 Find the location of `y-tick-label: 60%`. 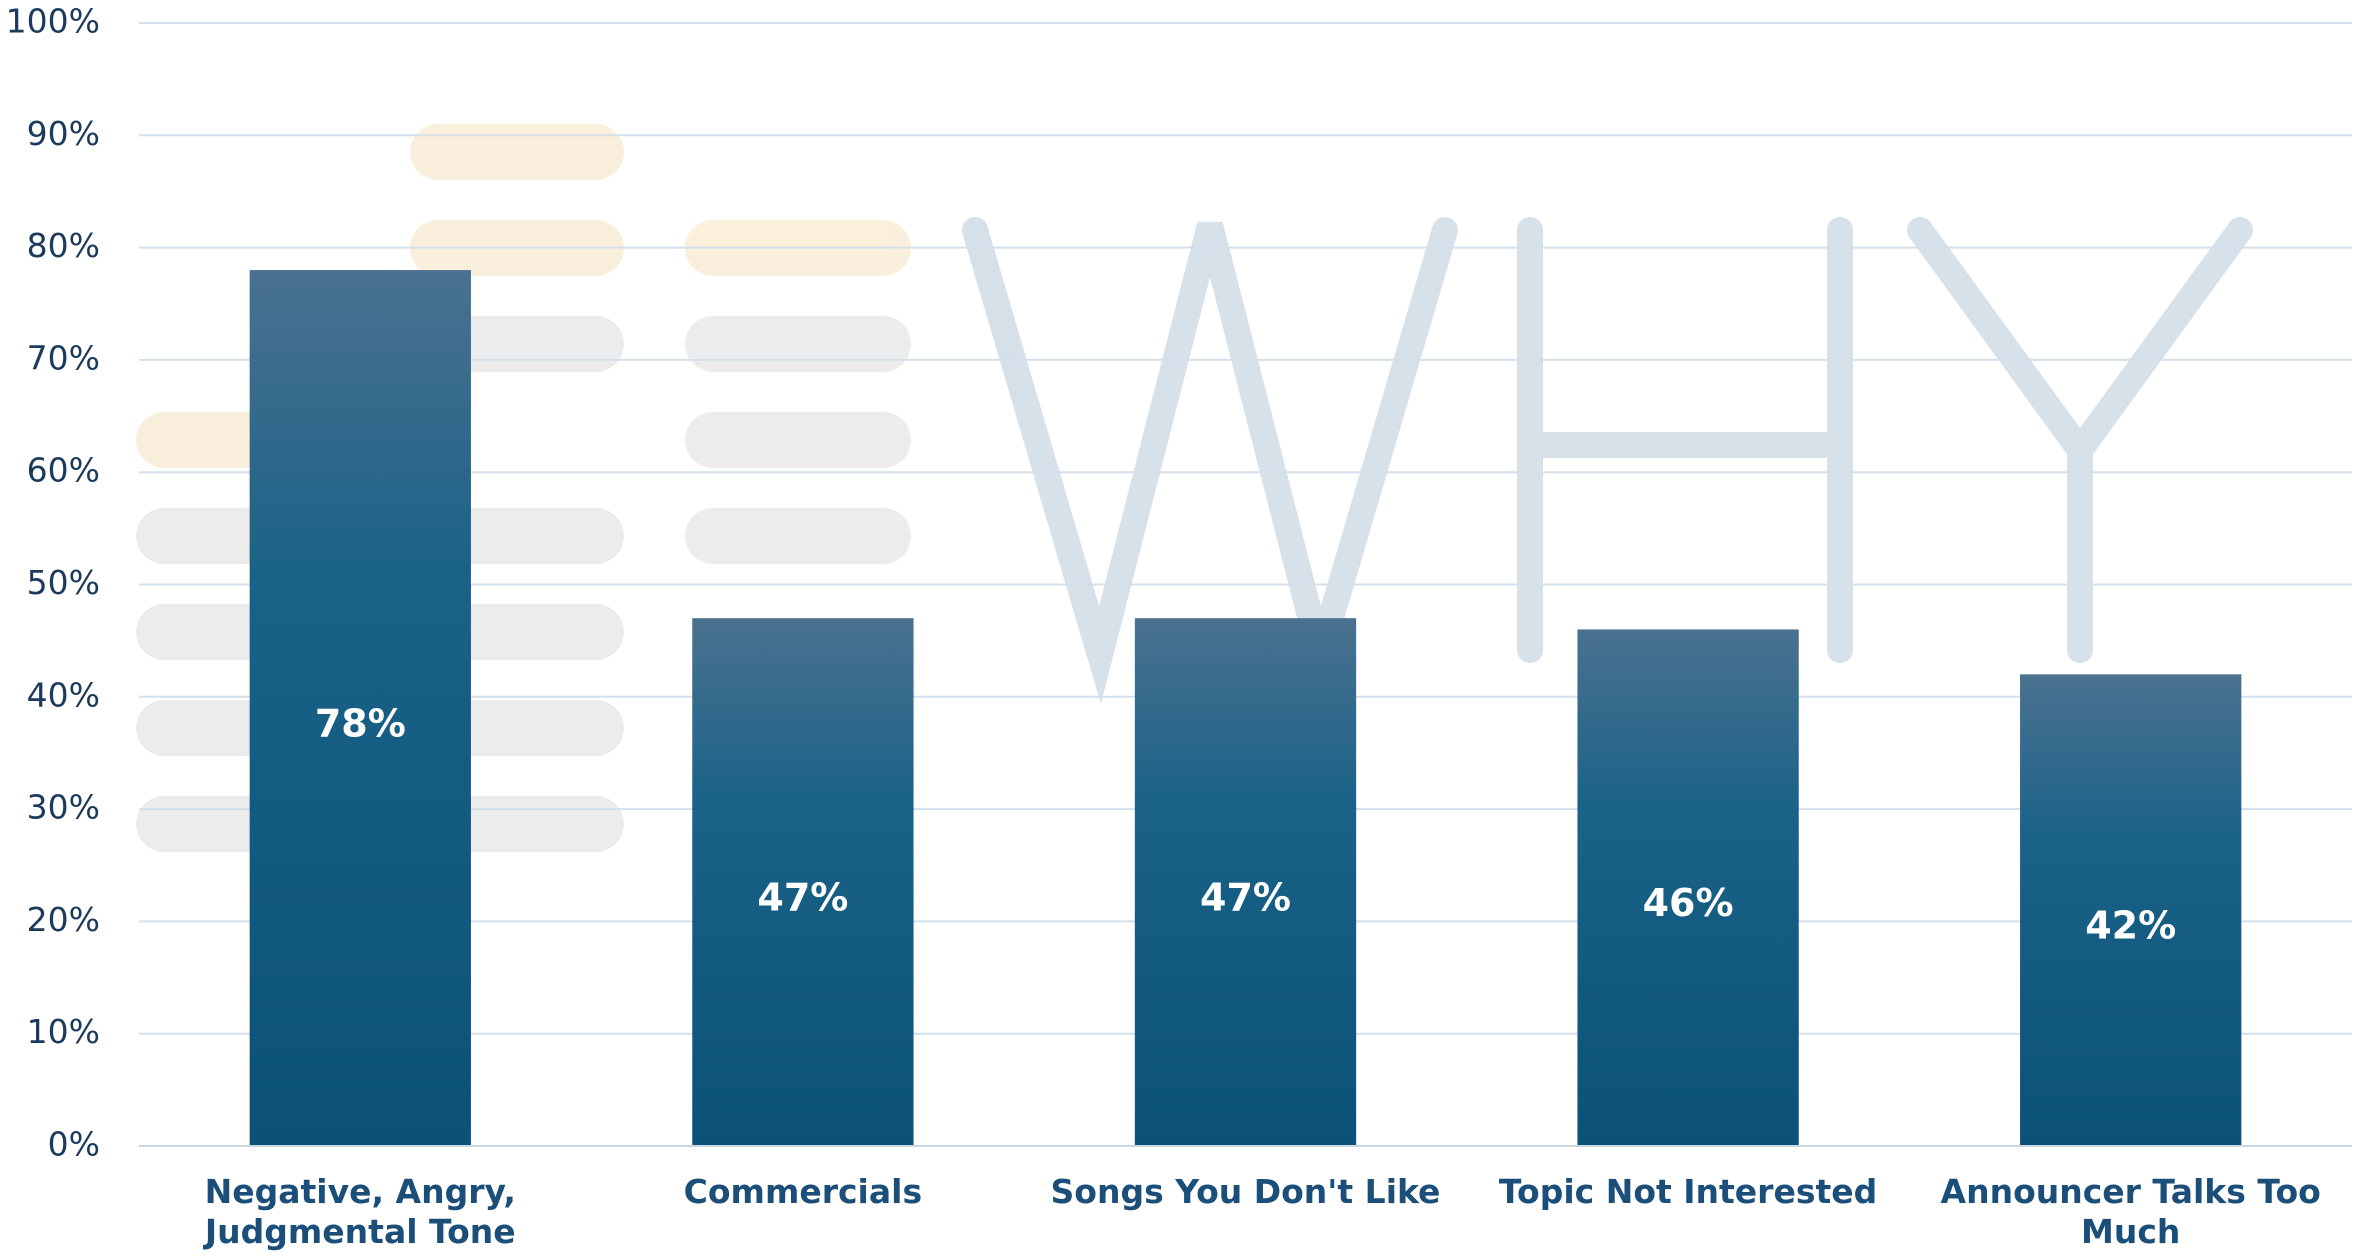

y-tick-label: 60% is located at coordinates (63, 470).